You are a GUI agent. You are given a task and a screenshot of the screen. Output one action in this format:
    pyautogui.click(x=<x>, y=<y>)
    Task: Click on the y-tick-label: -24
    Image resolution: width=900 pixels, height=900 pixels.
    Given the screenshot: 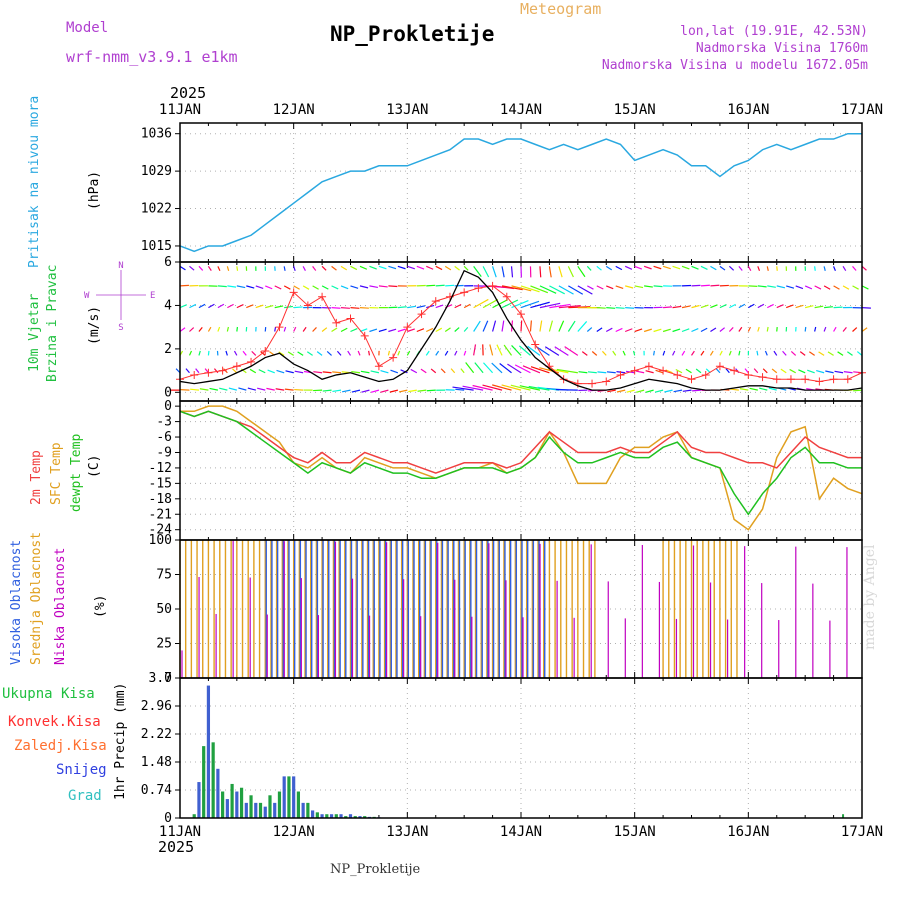 What is the action you would take?
    pyautogui.click(x=161, y=530)
    